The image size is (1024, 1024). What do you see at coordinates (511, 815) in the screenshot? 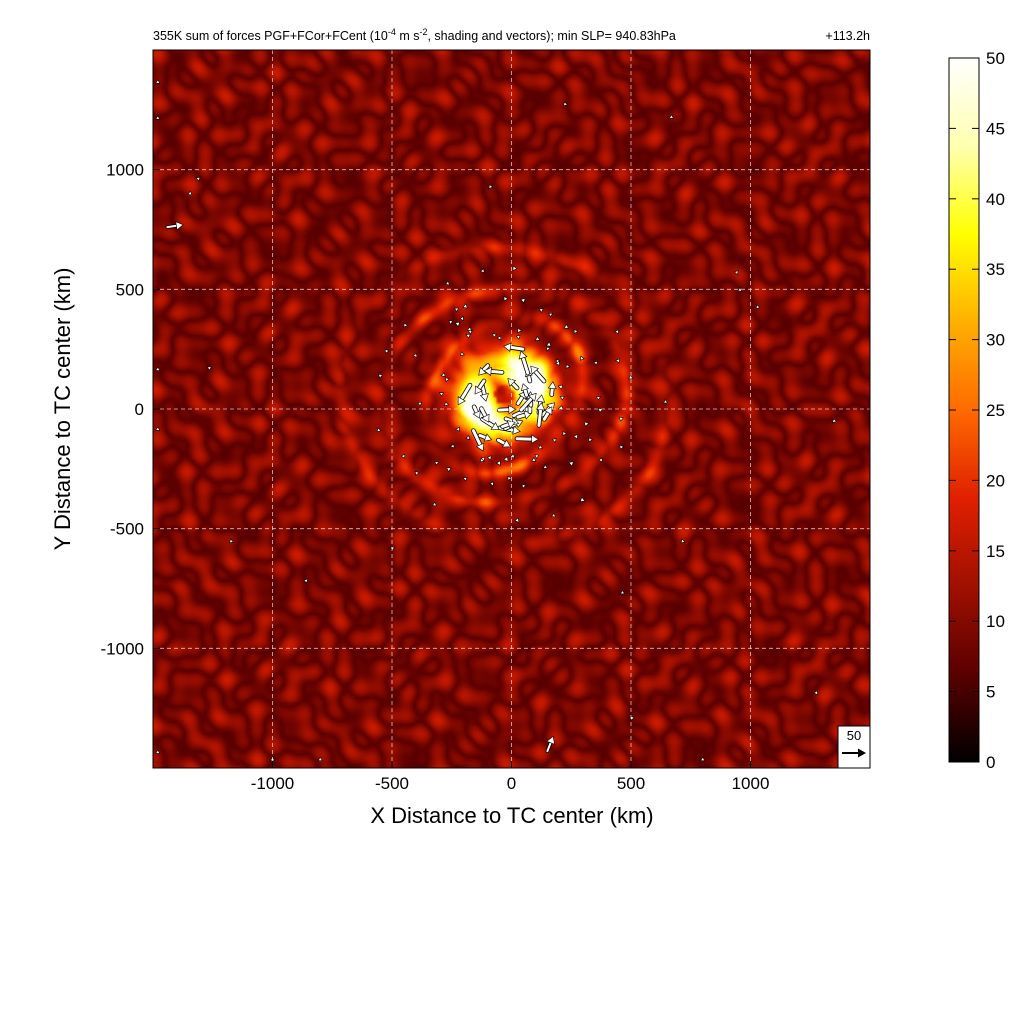
I see `x-axis-label: X Distance to TC center (km)` at bounding box center [511, 815].